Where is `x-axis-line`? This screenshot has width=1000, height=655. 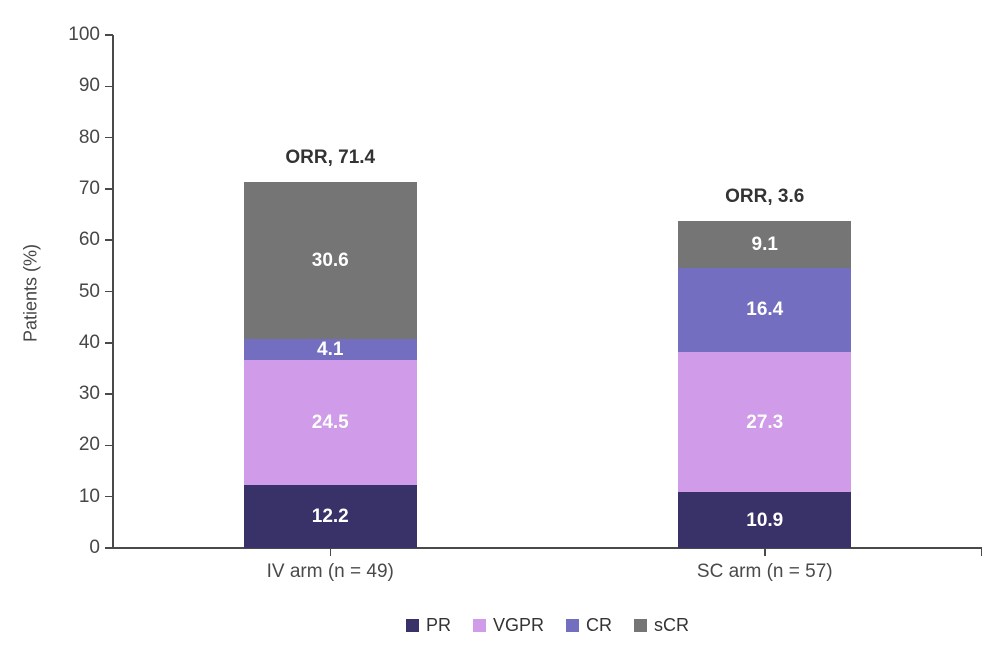 x-axis-line is located at coordinates (547, 548).